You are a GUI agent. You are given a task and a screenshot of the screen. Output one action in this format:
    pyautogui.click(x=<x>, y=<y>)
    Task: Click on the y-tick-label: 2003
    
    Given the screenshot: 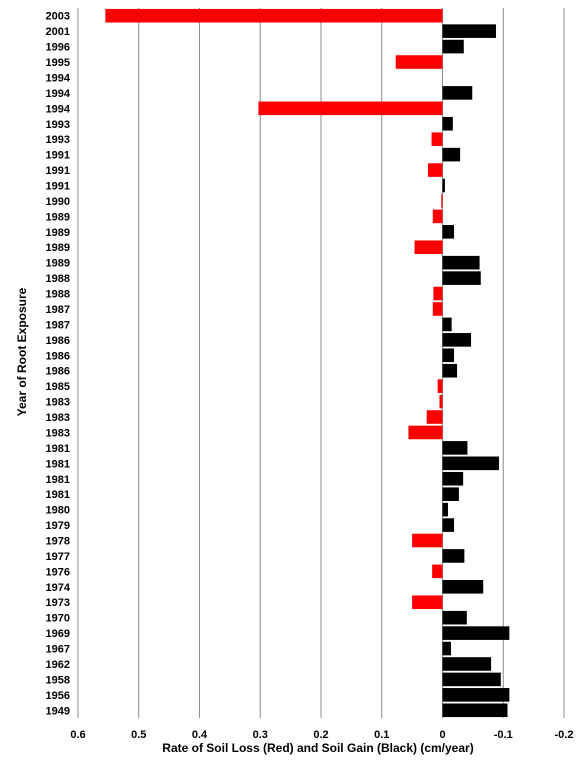 What is the action you would take?
    pyautogui.click(x=58, y=17)
    